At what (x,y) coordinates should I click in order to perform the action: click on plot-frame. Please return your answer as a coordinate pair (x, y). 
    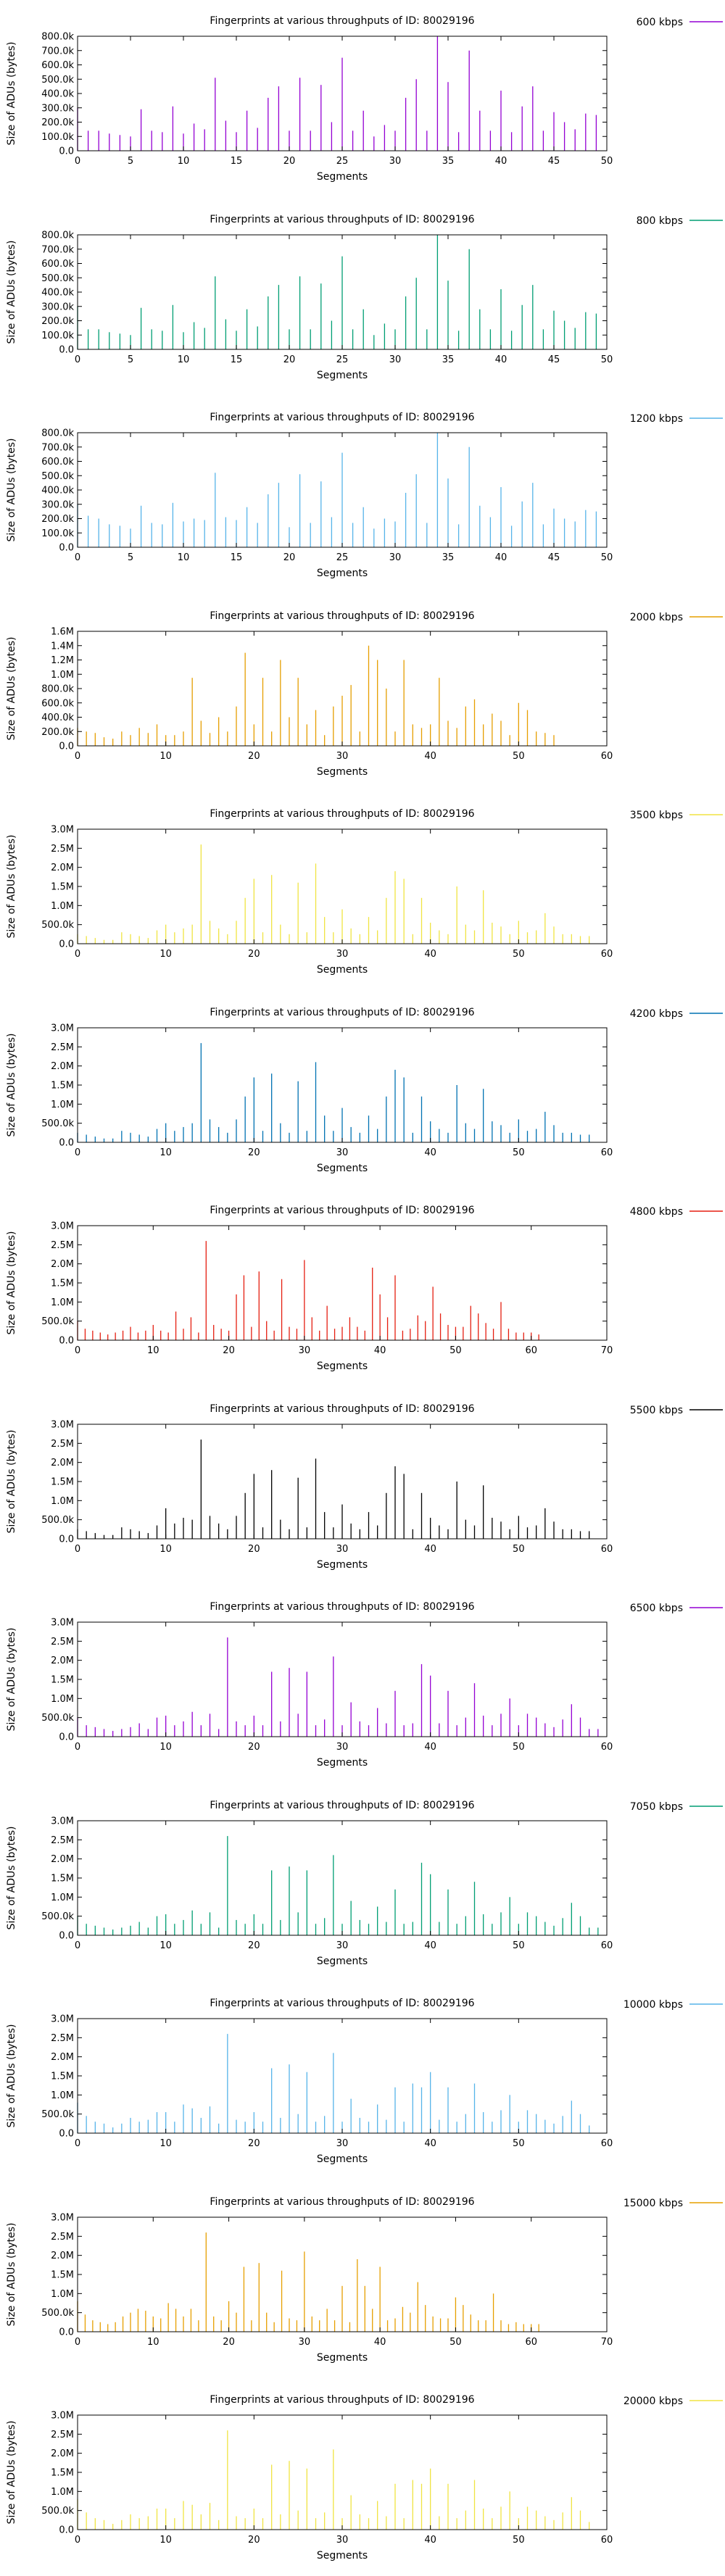
    Looking at the image, I should click on (342, 1283).